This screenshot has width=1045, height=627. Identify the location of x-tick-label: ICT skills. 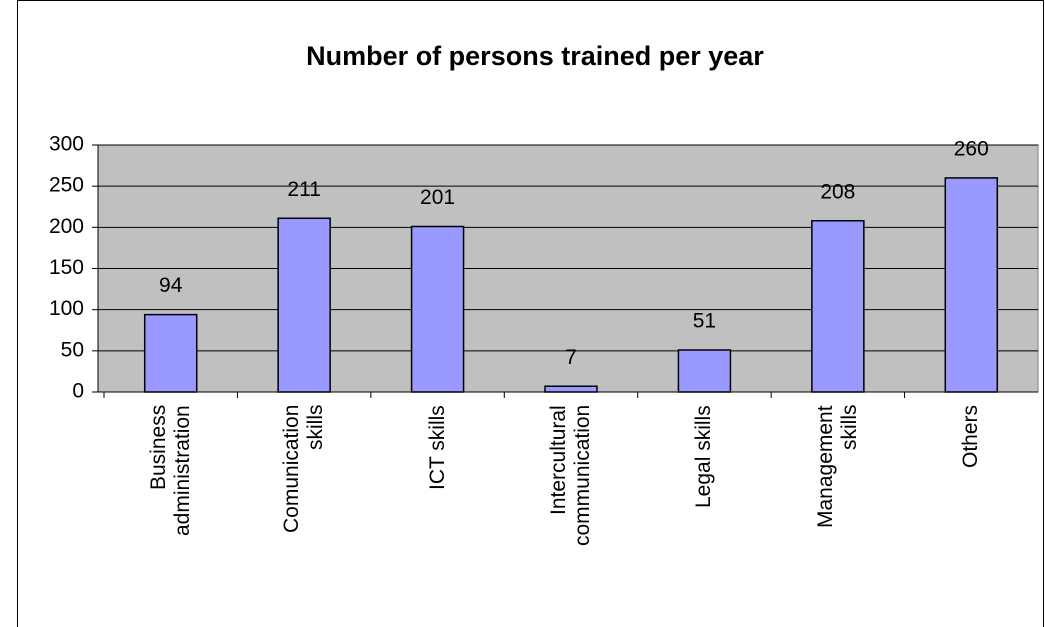
(437, 447).